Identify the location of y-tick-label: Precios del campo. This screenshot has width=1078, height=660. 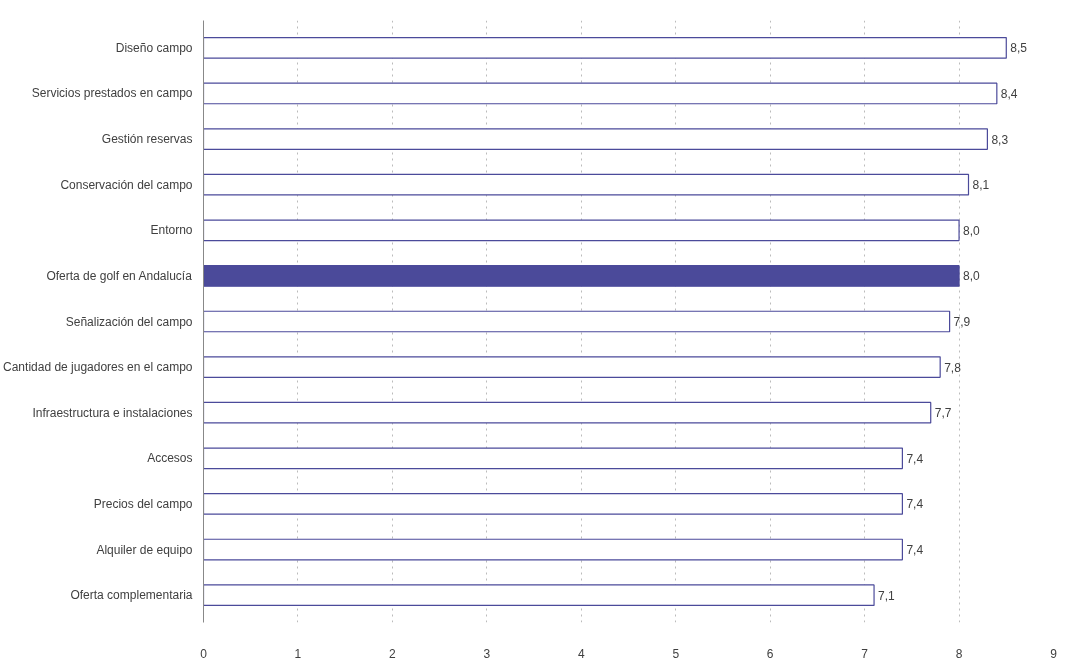
(143, 503).